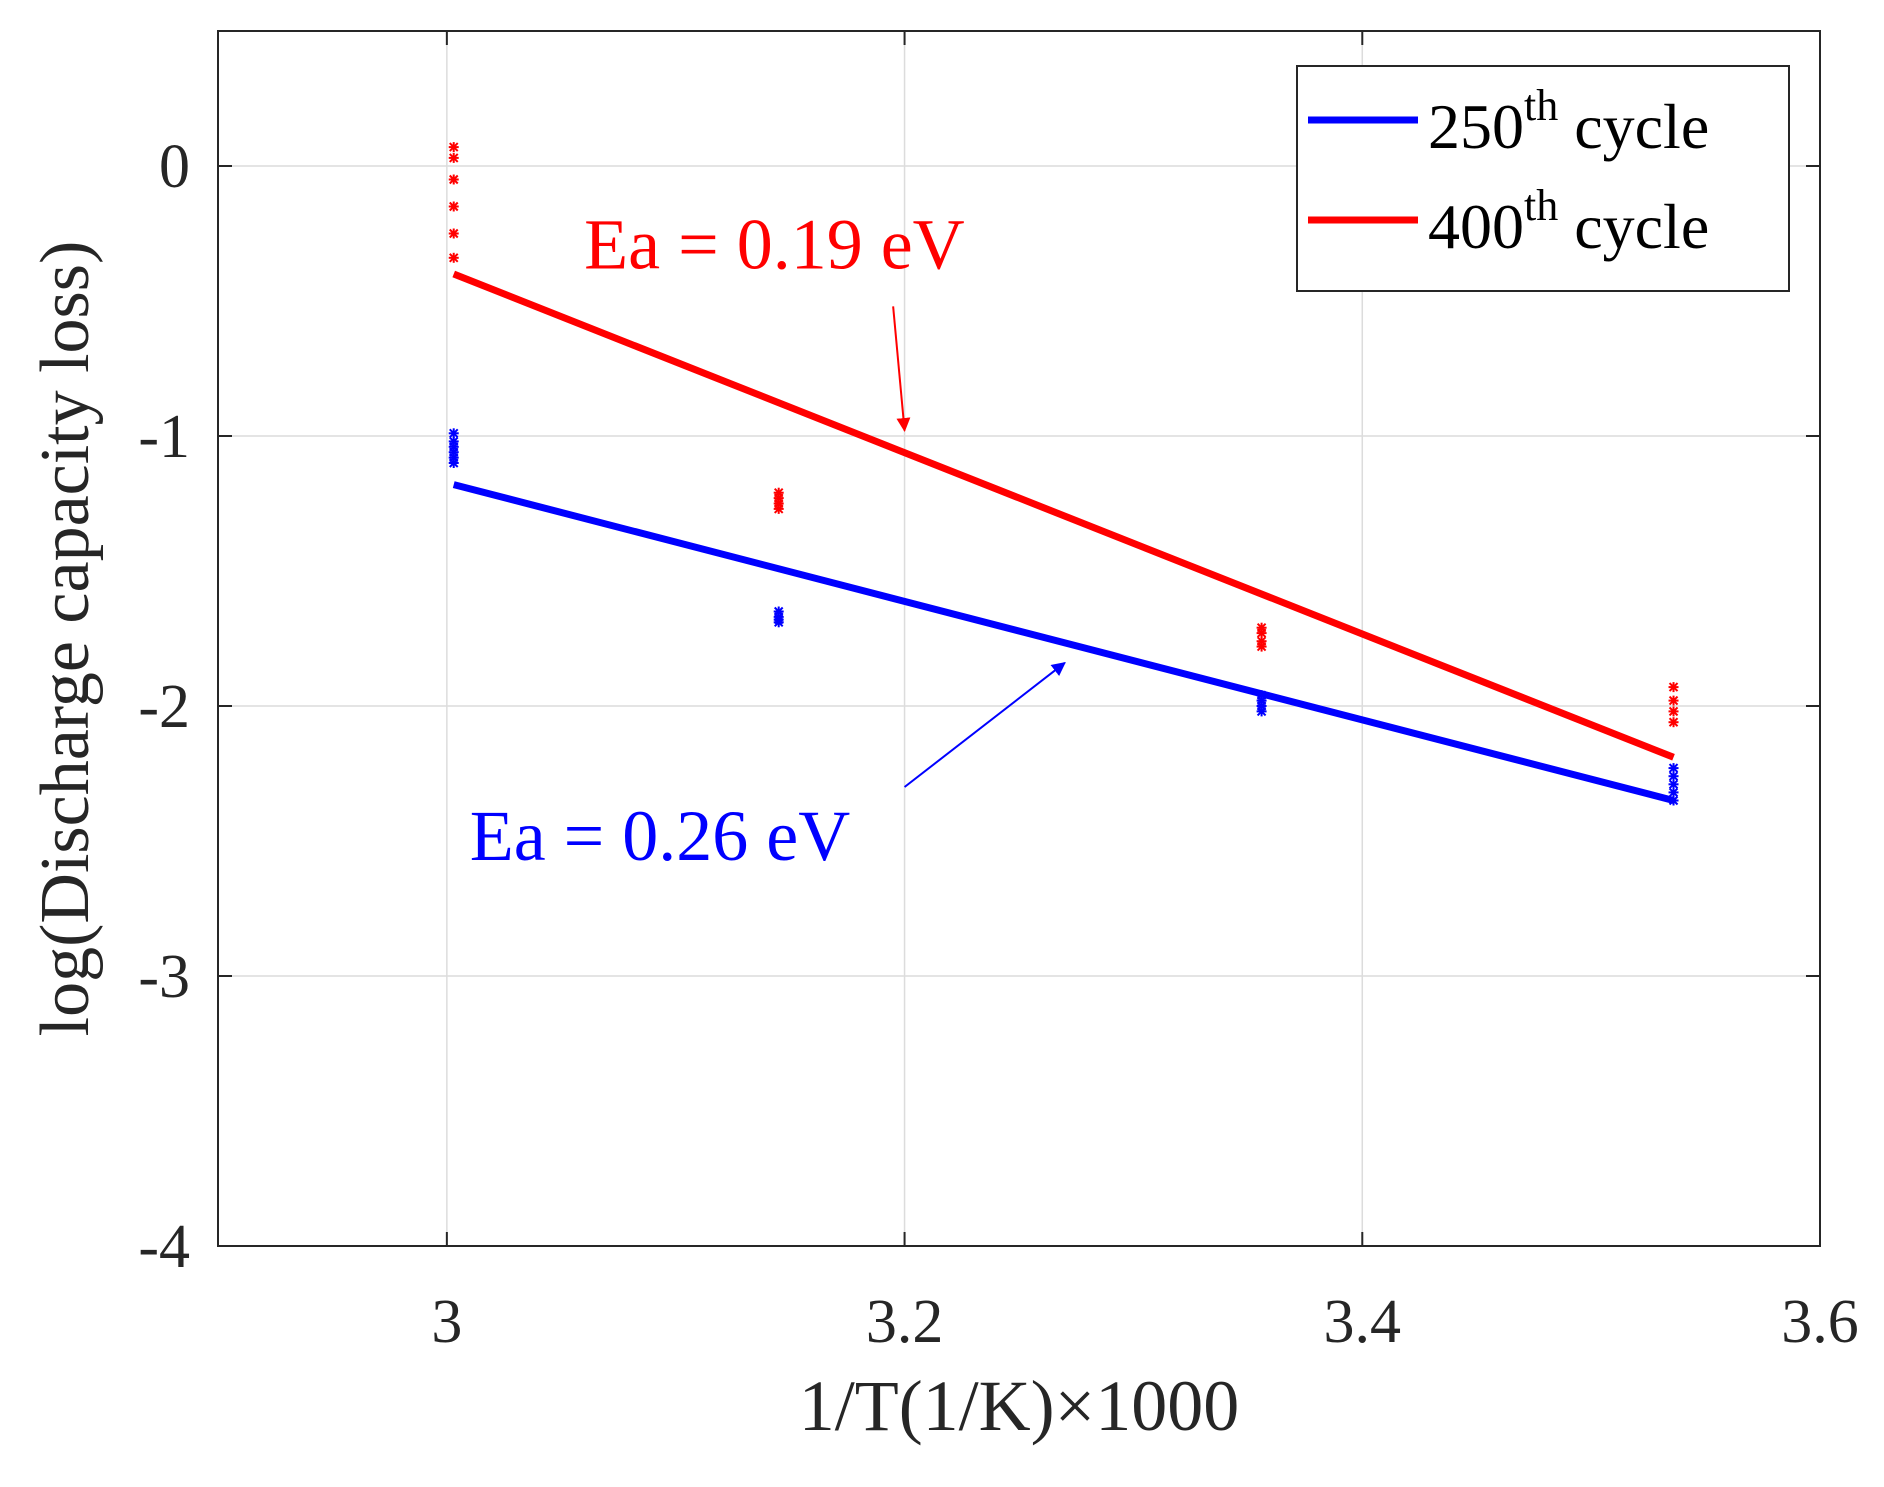  I want to click on y-tick-label: -4, so click(164, 1247).